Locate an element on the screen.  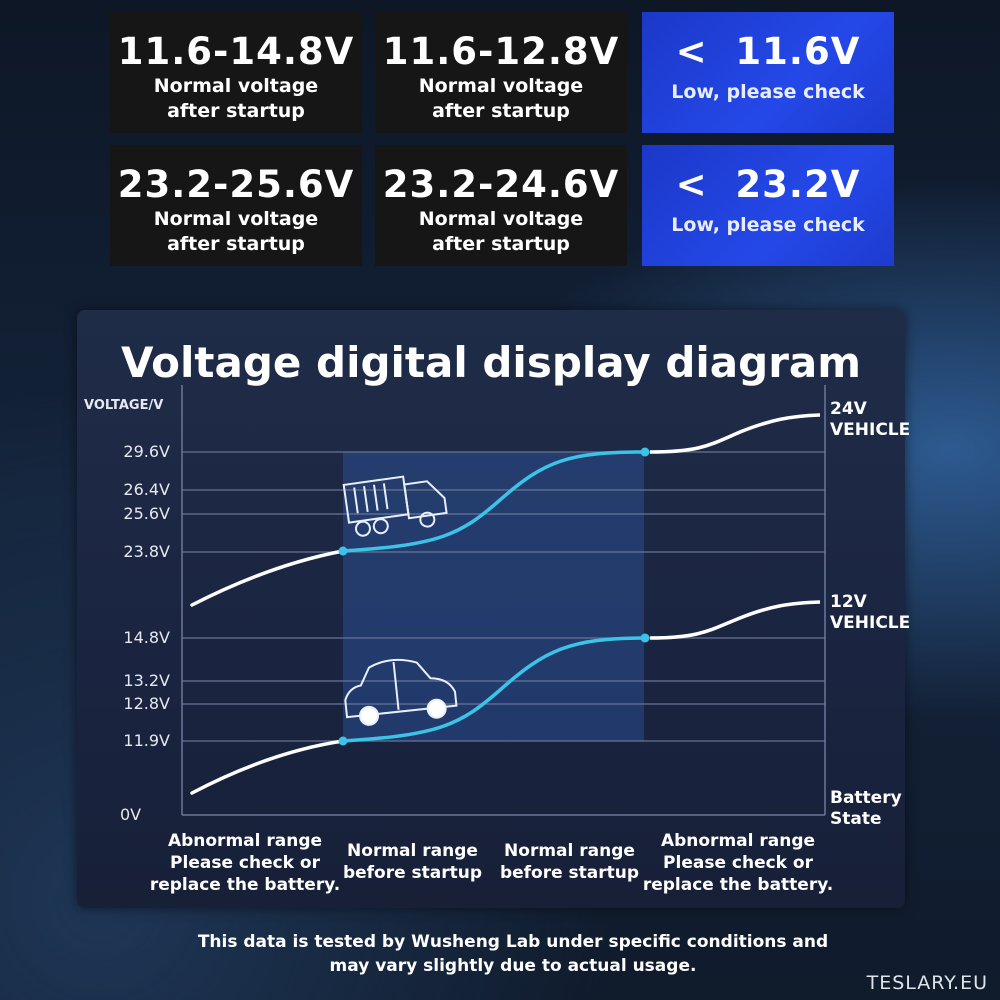
voltage-card: 23.2-24.6V Normal voltage after startup is located at coordinates (501, 205).